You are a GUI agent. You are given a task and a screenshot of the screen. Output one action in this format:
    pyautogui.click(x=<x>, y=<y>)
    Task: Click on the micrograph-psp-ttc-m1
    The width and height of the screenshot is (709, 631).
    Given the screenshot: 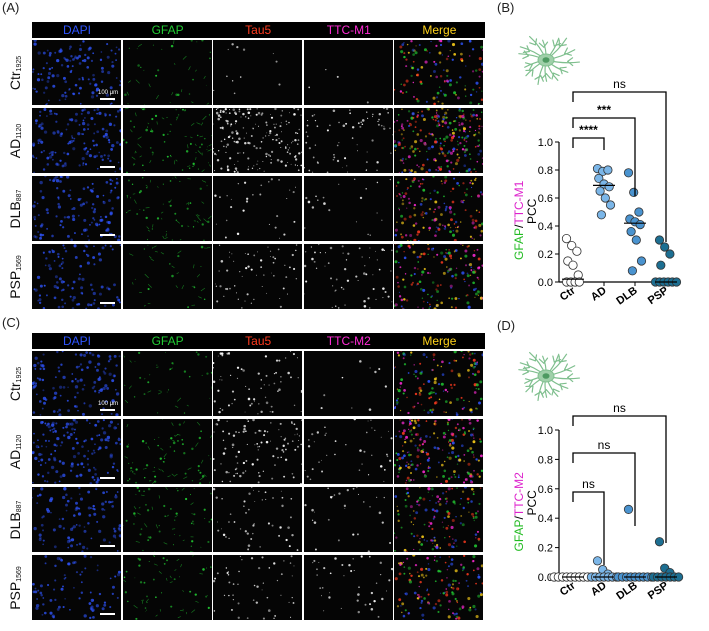 What is the action you would take?
    pyautogui.click(x=348, y=276)
    